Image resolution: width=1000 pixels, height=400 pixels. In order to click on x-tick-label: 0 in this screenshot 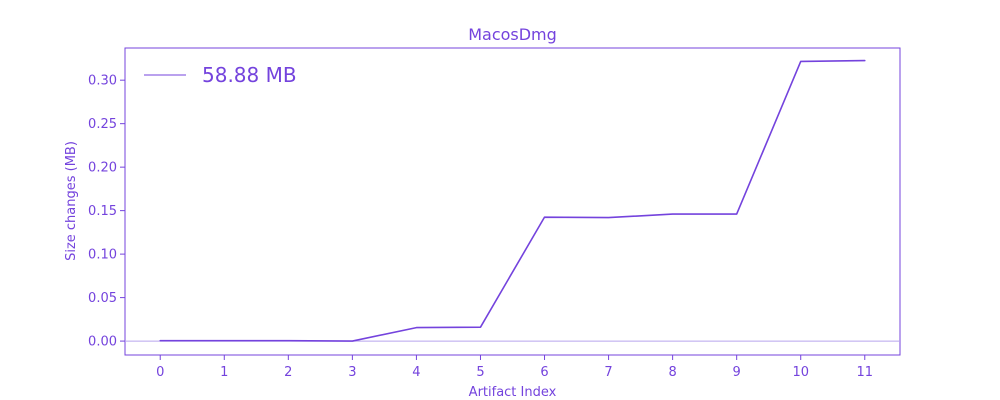, I will do `click(160, 372)`.